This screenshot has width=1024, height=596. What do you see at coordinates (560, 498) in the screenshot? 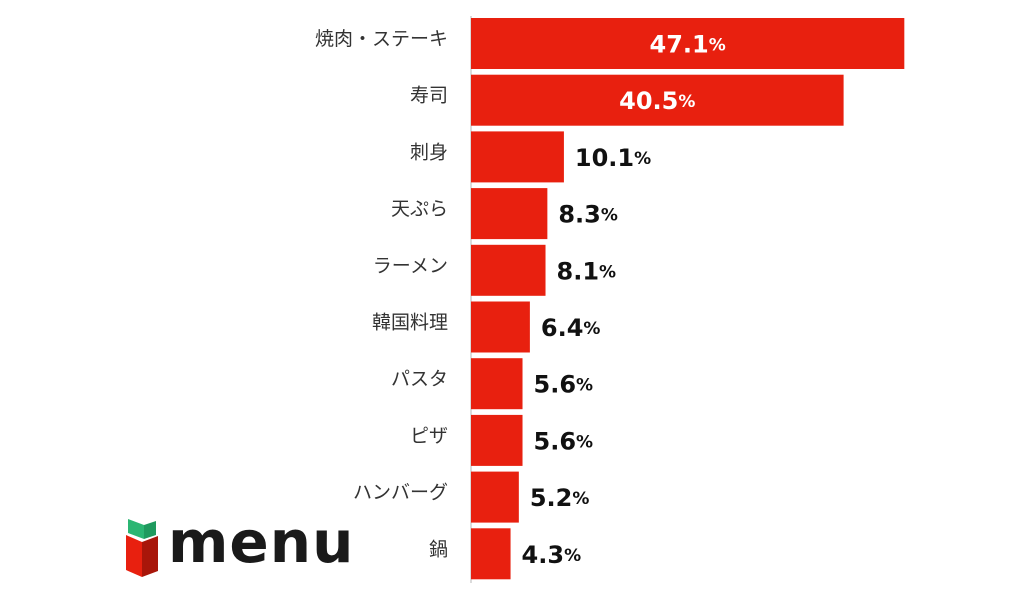
I see `data-label: 5.2%` at bounding box center [560, 498].